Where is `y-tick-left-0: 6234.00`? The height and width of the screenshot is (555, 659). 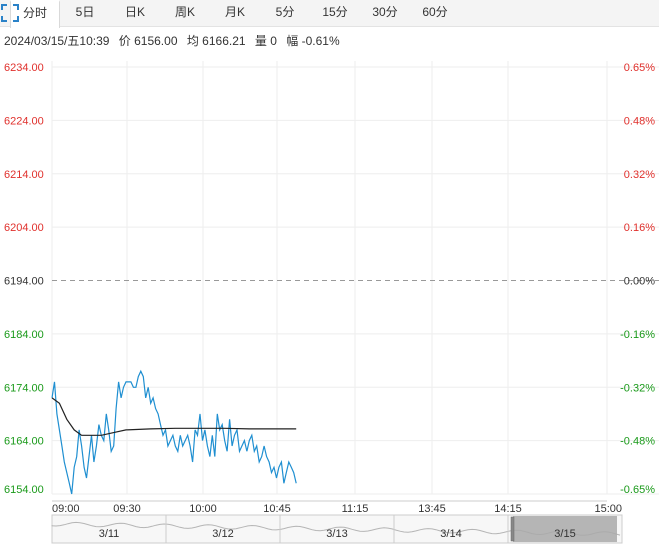
y-tick-left-0: 6234.00 is located at coordinates (24, 68).